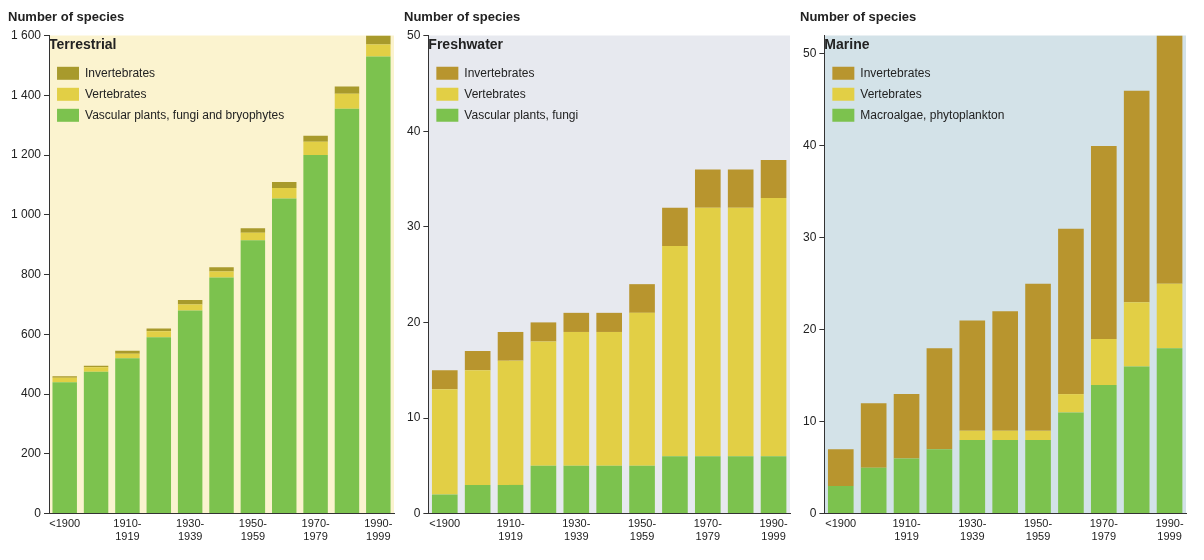  I want to click on y-tick-label: 200, so click(31, 453).